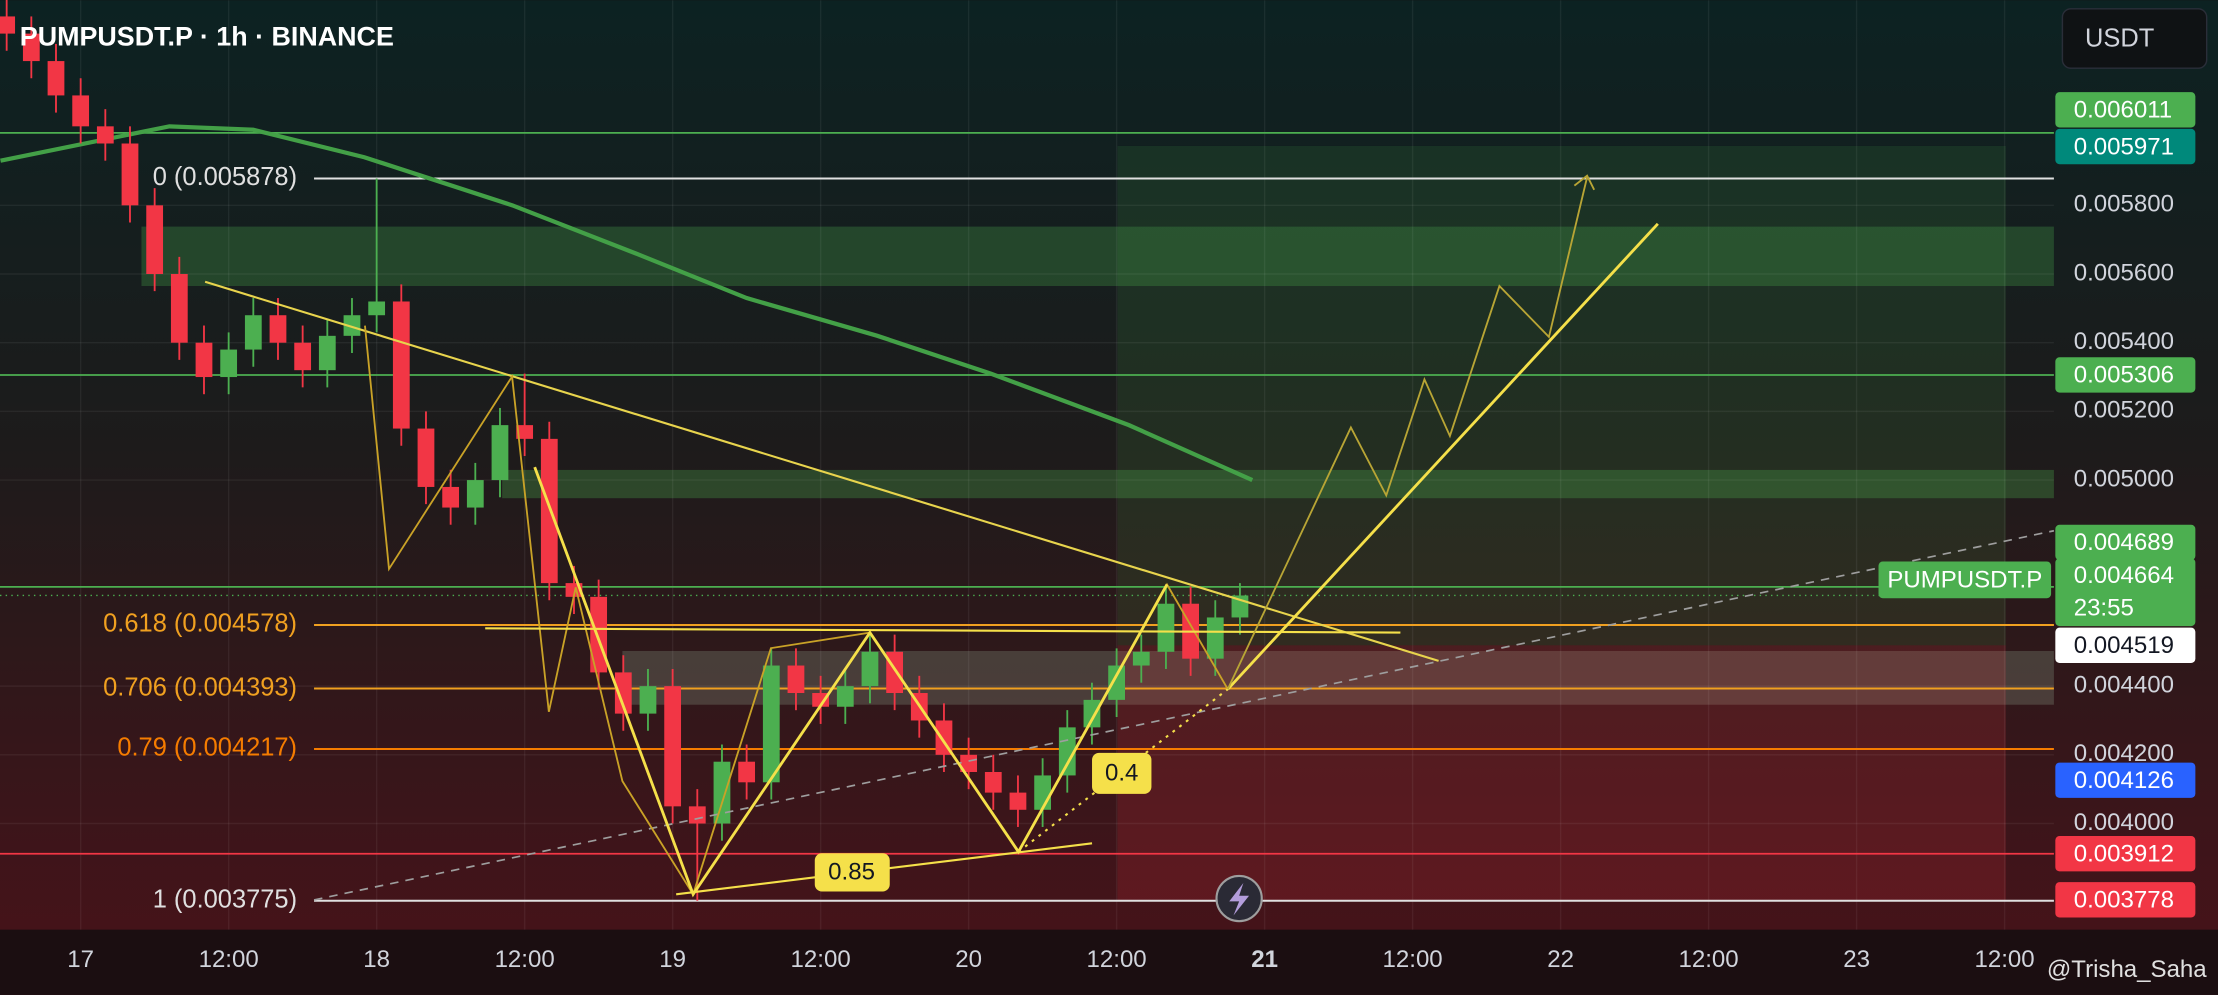 The width and height of the screenshot is (2218, 995). Describe the element at coordinates (1560, 959) in the screenshot. I see `x-tick-label: 22` at that location.